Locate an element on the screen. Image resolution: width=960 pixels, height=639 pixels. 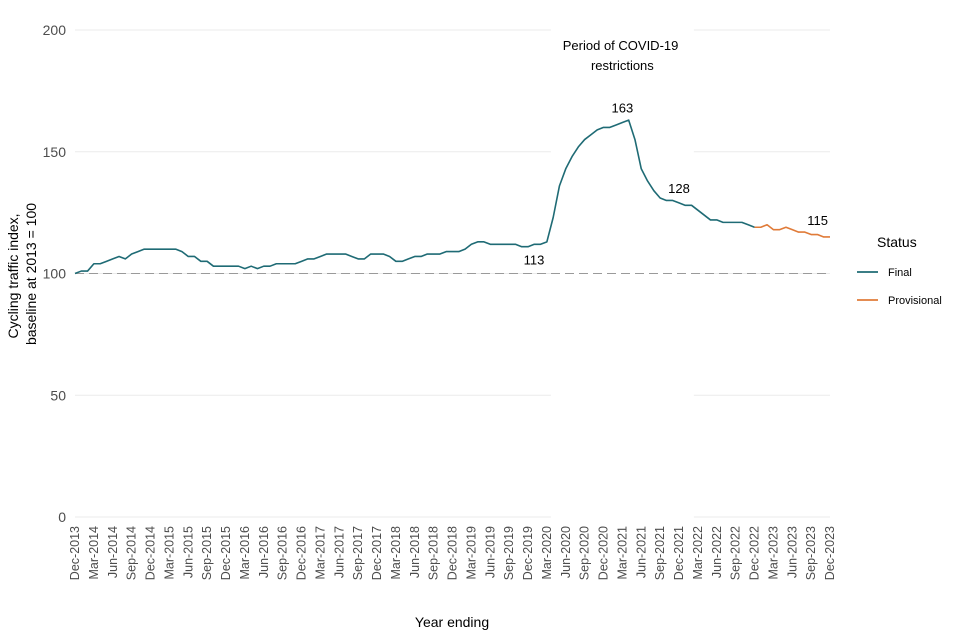
x-tick-label: Jun-2023 is located at coordinates (792, 552).